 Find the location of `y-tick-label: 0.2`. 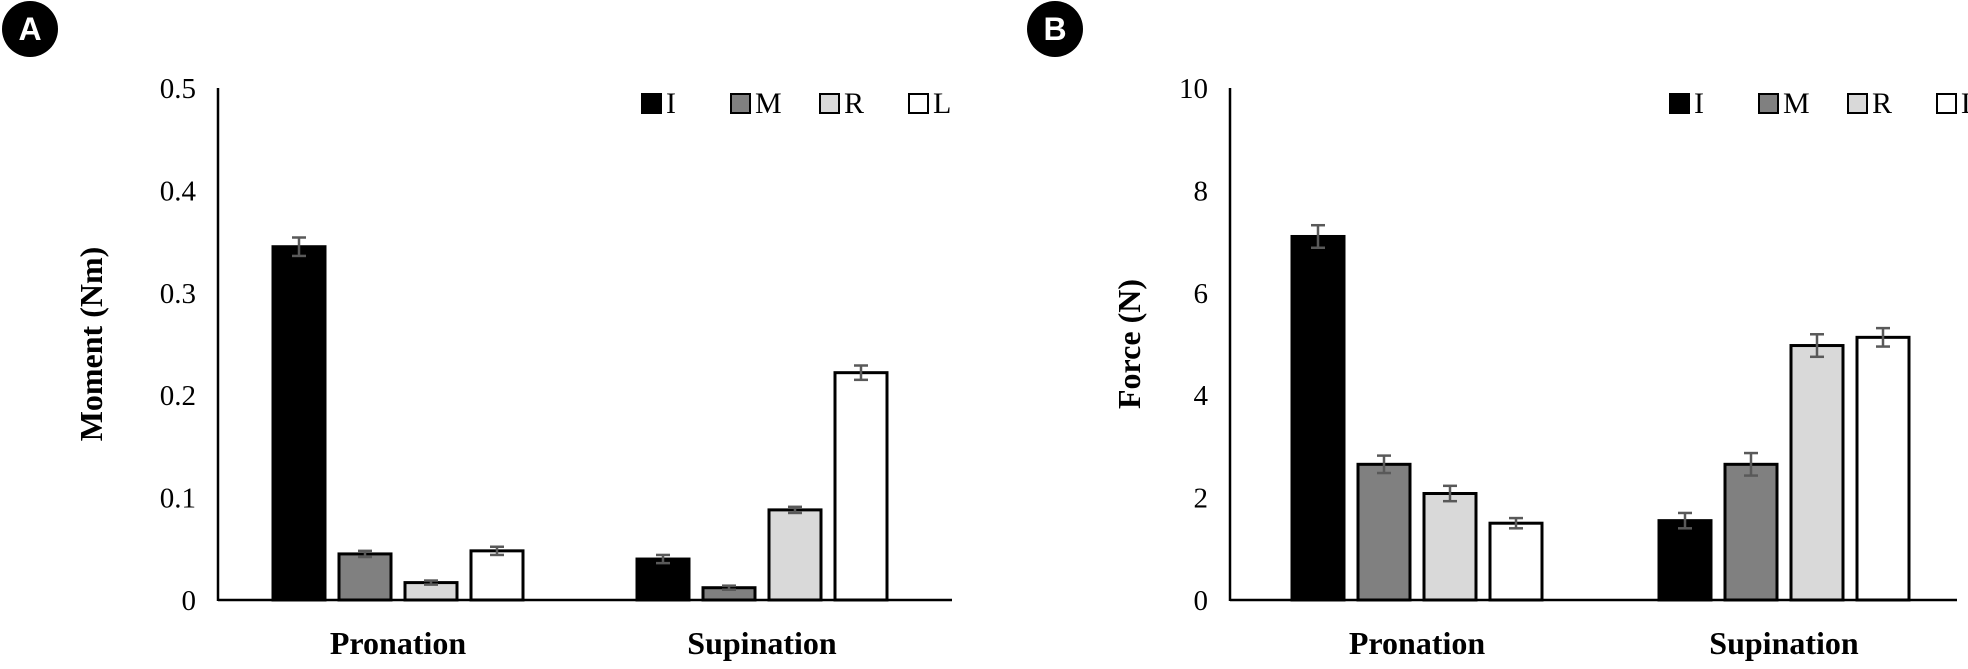

y-tick-label: 0.2 is located at coordinates (178, 396).